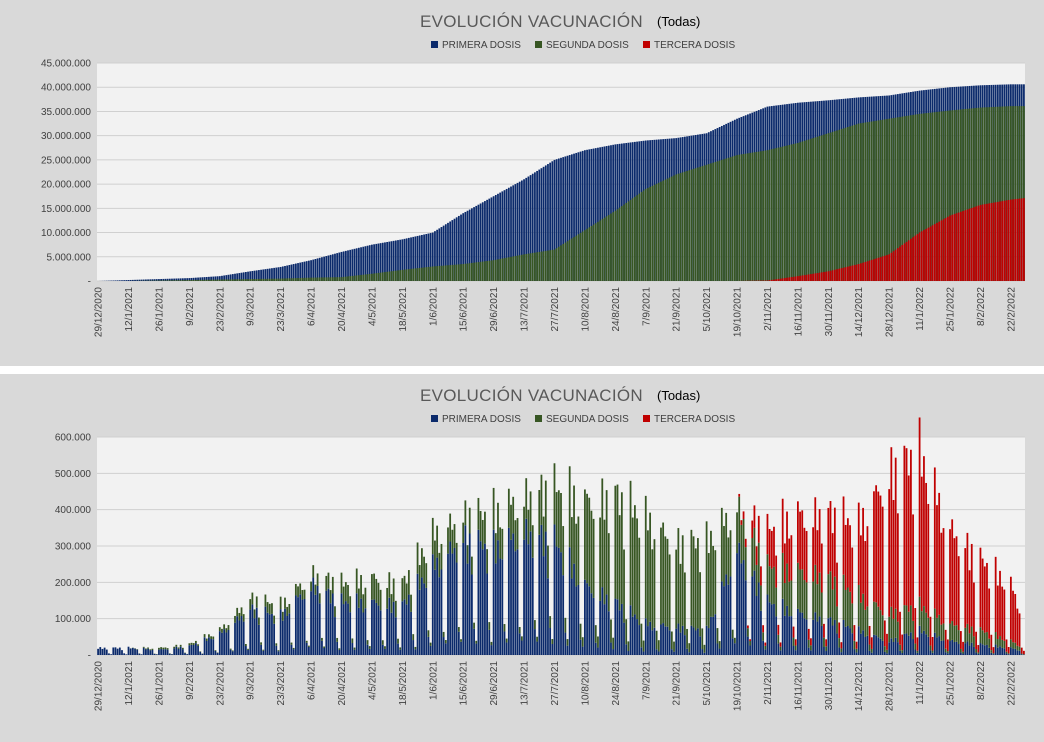 The image size is (1044, 742). I want to click on x-tick-label: 20/4/2021, so click(342, 309).